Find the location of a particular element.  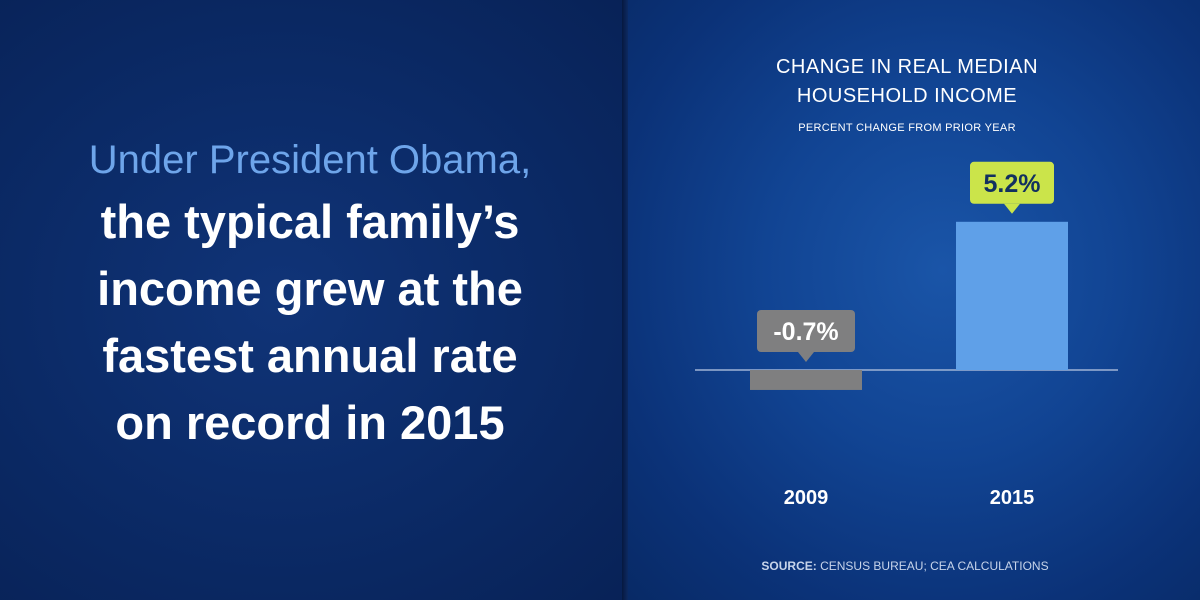

data-label-box-2009 is located at coordinates (806, 331).